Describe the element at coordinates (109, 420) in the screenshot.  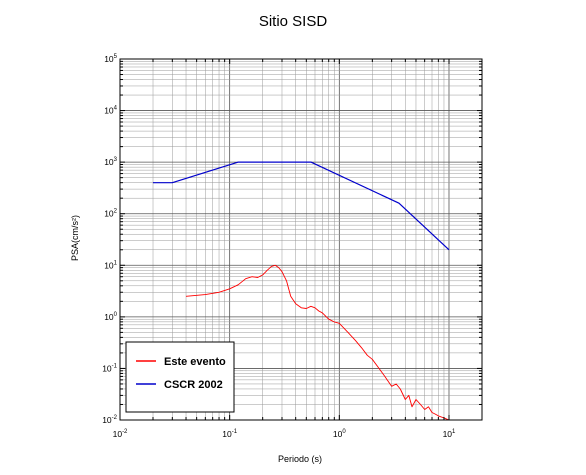
I see `y-tick-label: 10⁻²` at that location.